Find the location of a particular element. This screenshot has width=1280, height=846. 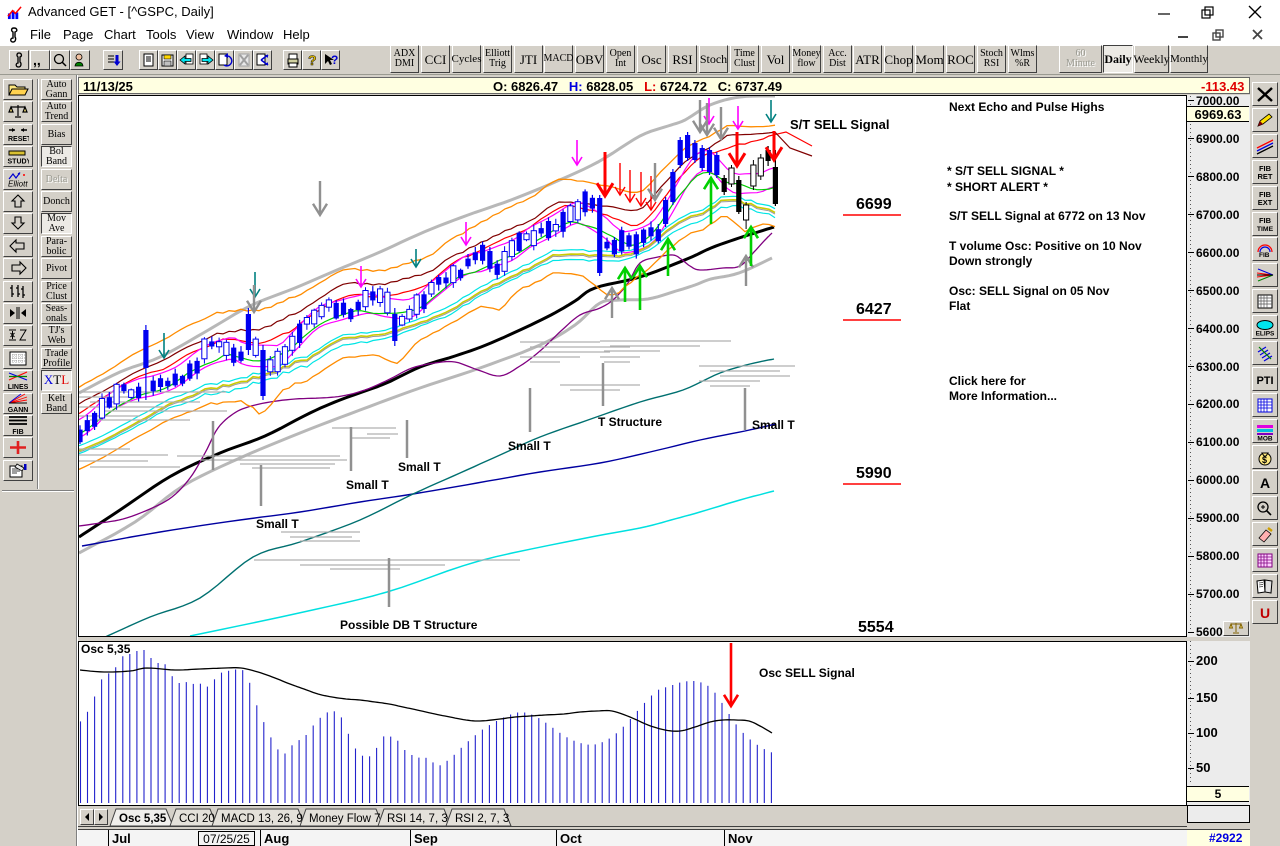

svg-text: RET is located at coordinates (1265, 176).